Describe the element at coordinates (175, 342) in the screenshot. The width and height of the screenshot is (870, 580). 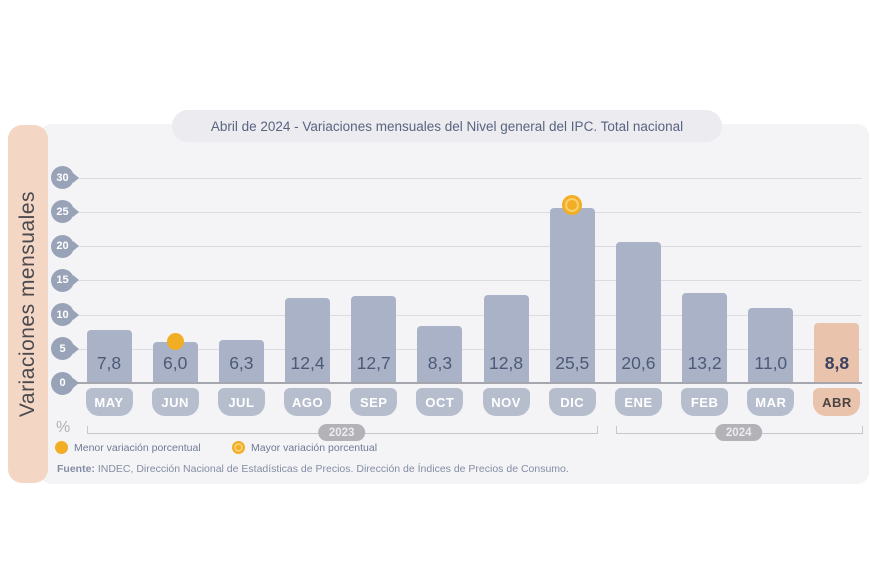
I see `min-marker-dot` at that location.